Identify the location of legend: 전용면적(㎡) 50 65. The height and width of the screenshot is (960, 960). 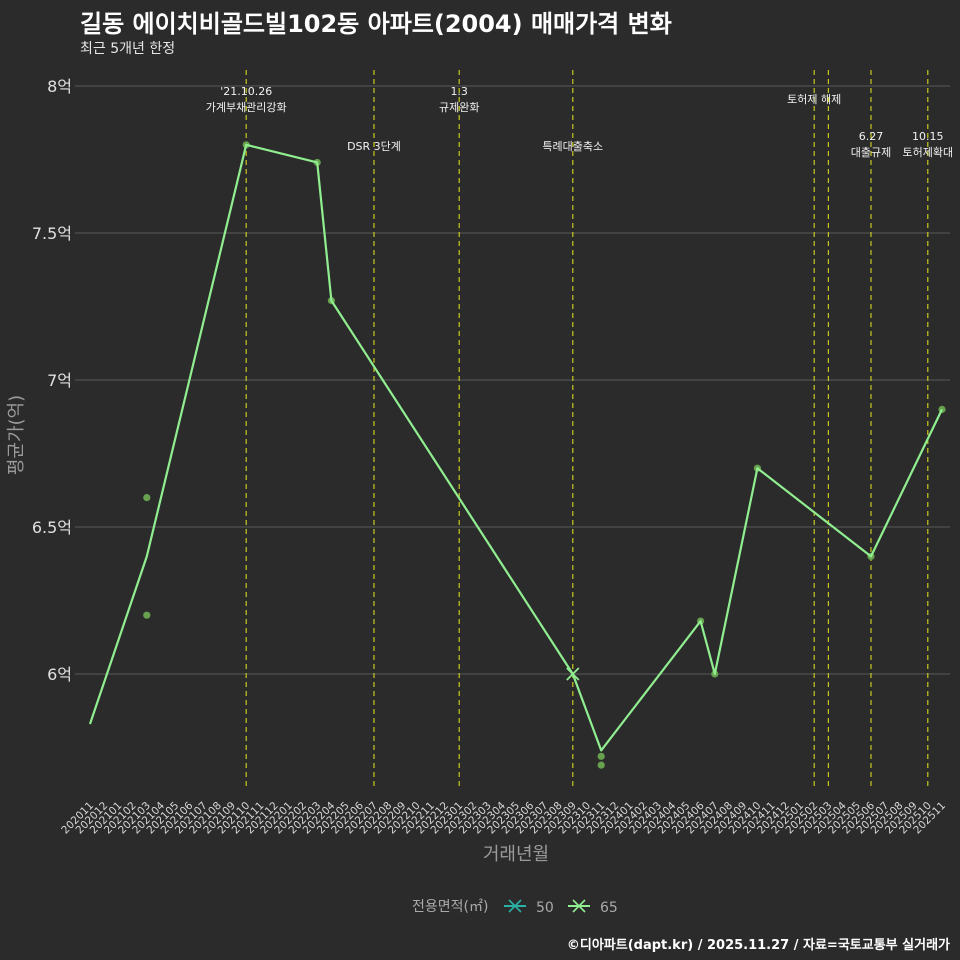
(515, 907).